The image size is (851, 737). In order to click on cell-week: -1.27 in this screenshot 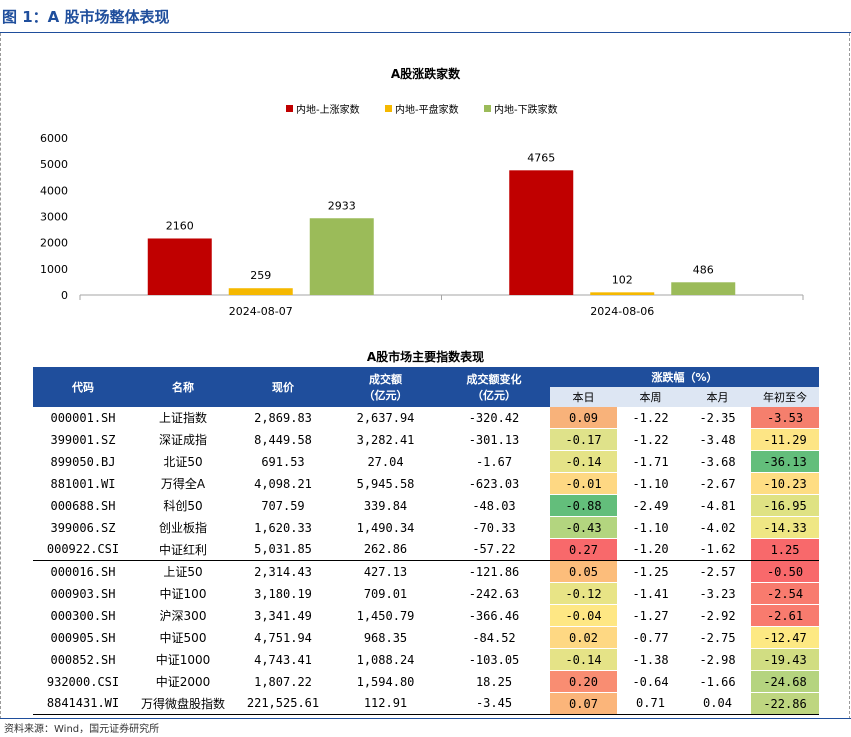, I will do `click(650, 615)`.